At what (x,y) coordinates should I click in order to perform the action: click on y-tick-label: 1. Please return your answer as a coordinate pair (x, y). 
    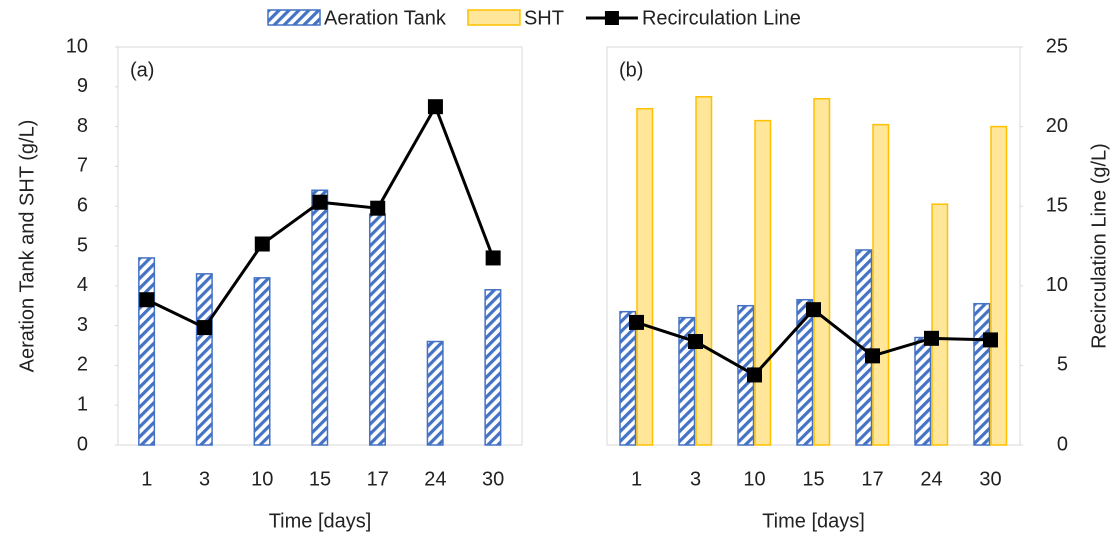
    Looking at the image, I should click on (82, 404).